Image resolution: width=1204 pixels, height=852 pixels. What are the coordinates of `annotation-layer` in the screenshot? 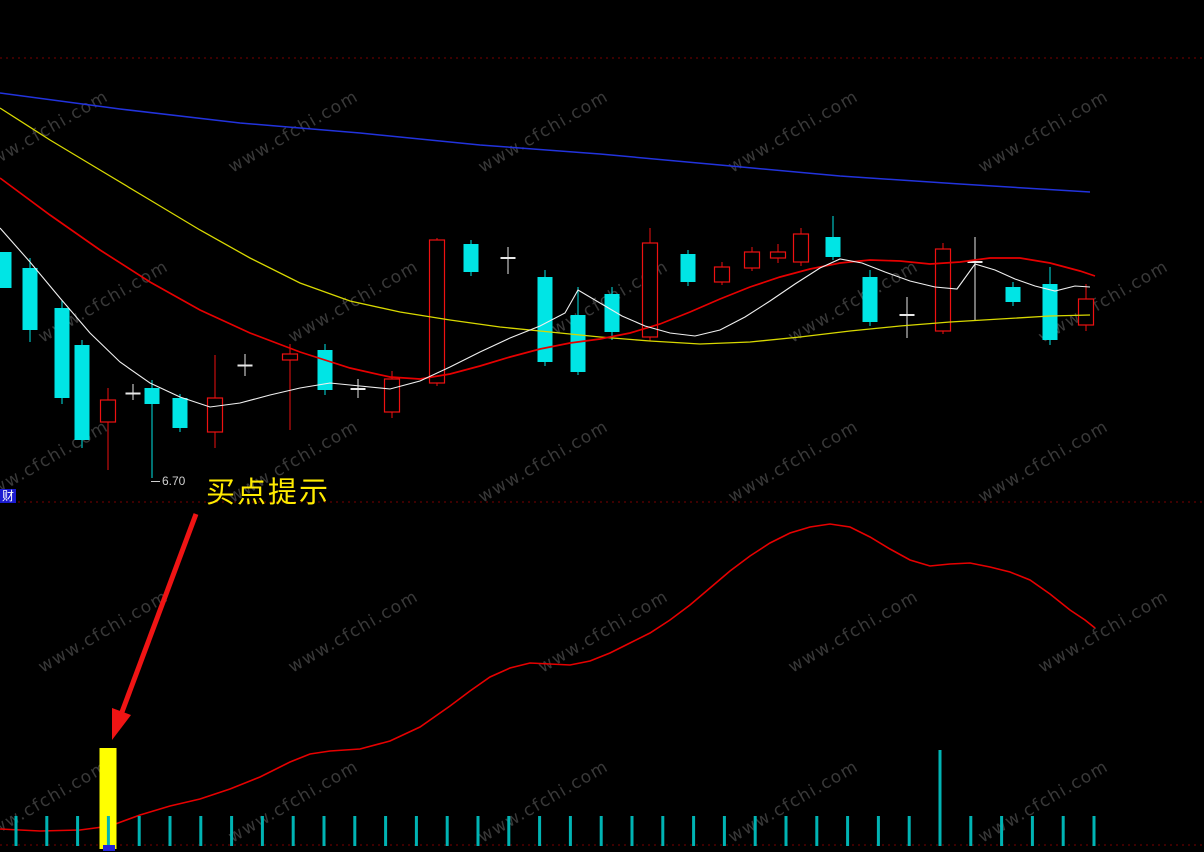 It's located at (155, 626).